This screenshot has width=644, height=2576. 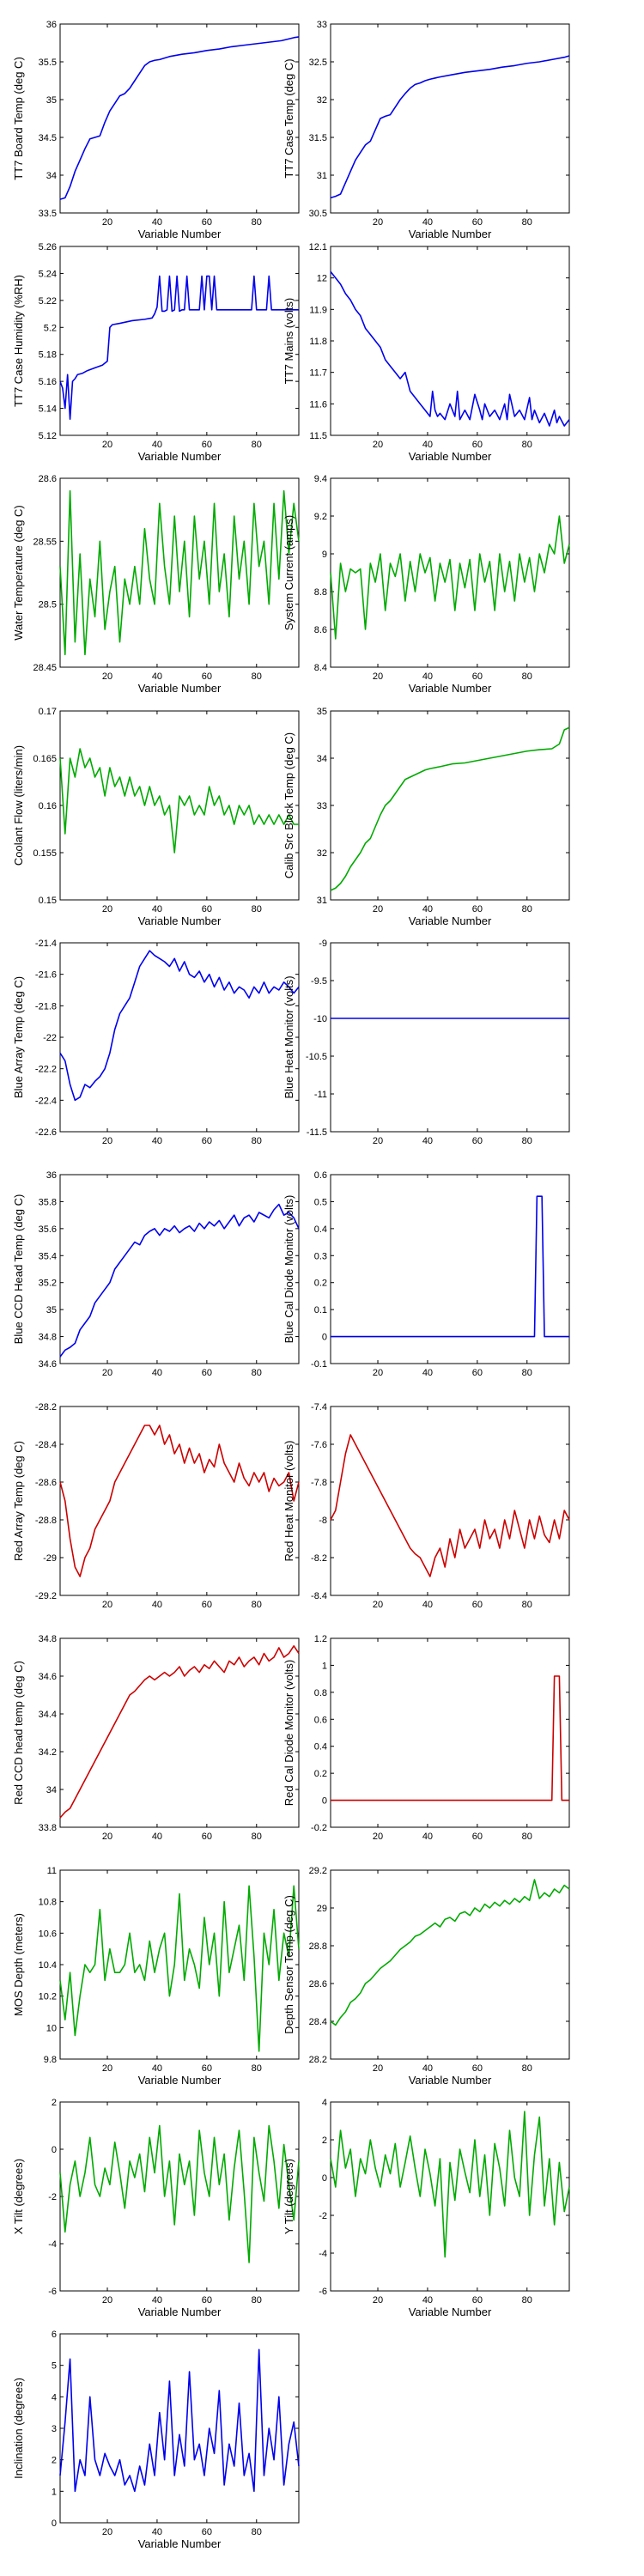 What do you see at coordinates (55, 2429) in the screenshot?
I see `y-tick-label: 3` at bounding box center [55, 2429].